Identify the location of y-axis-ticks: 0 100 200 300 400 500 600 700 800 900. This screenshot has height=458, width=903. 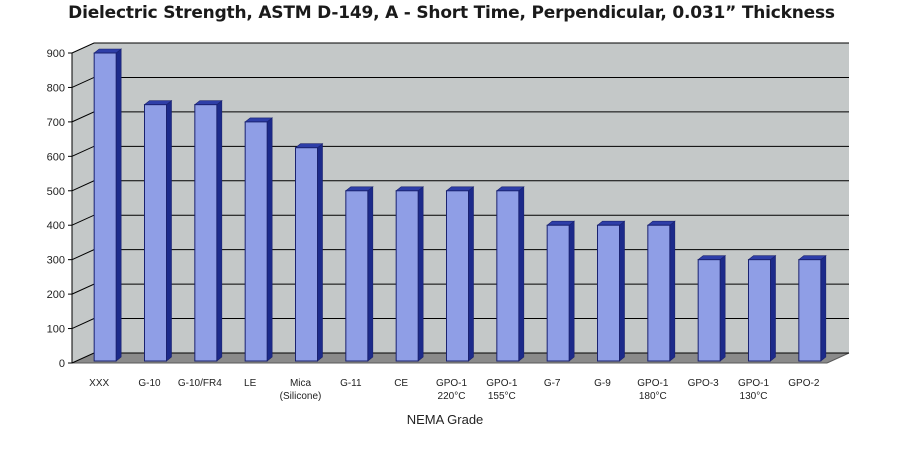
(60, 209).